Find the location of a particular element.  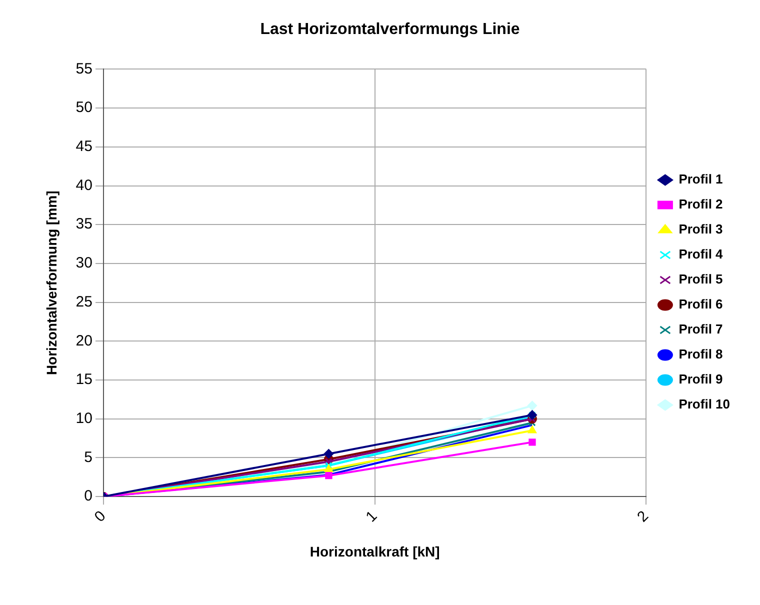

y-tick-label: 15 is located at coordinates (84, 379).